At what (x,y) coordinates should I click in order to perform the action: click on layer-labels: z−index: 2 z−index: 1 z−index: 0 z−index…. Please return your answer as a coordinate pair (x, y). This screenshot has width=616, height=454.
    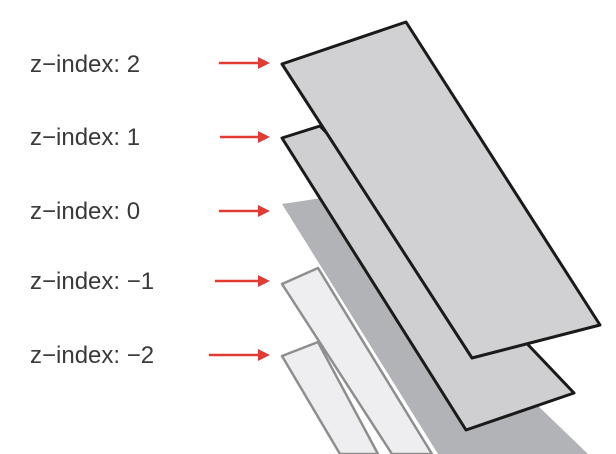
    Looking at the image, I should click on (92, 210).